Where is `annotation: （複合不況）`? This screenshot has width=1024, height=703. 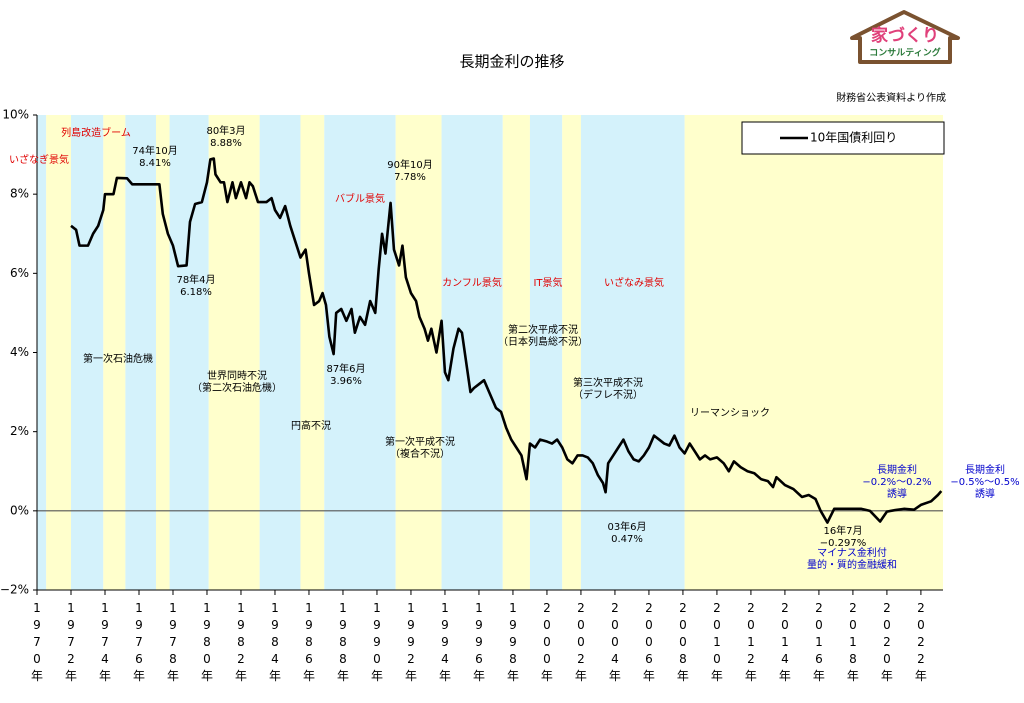
annotation: （複合不況） is located at coordinates (420, 453).